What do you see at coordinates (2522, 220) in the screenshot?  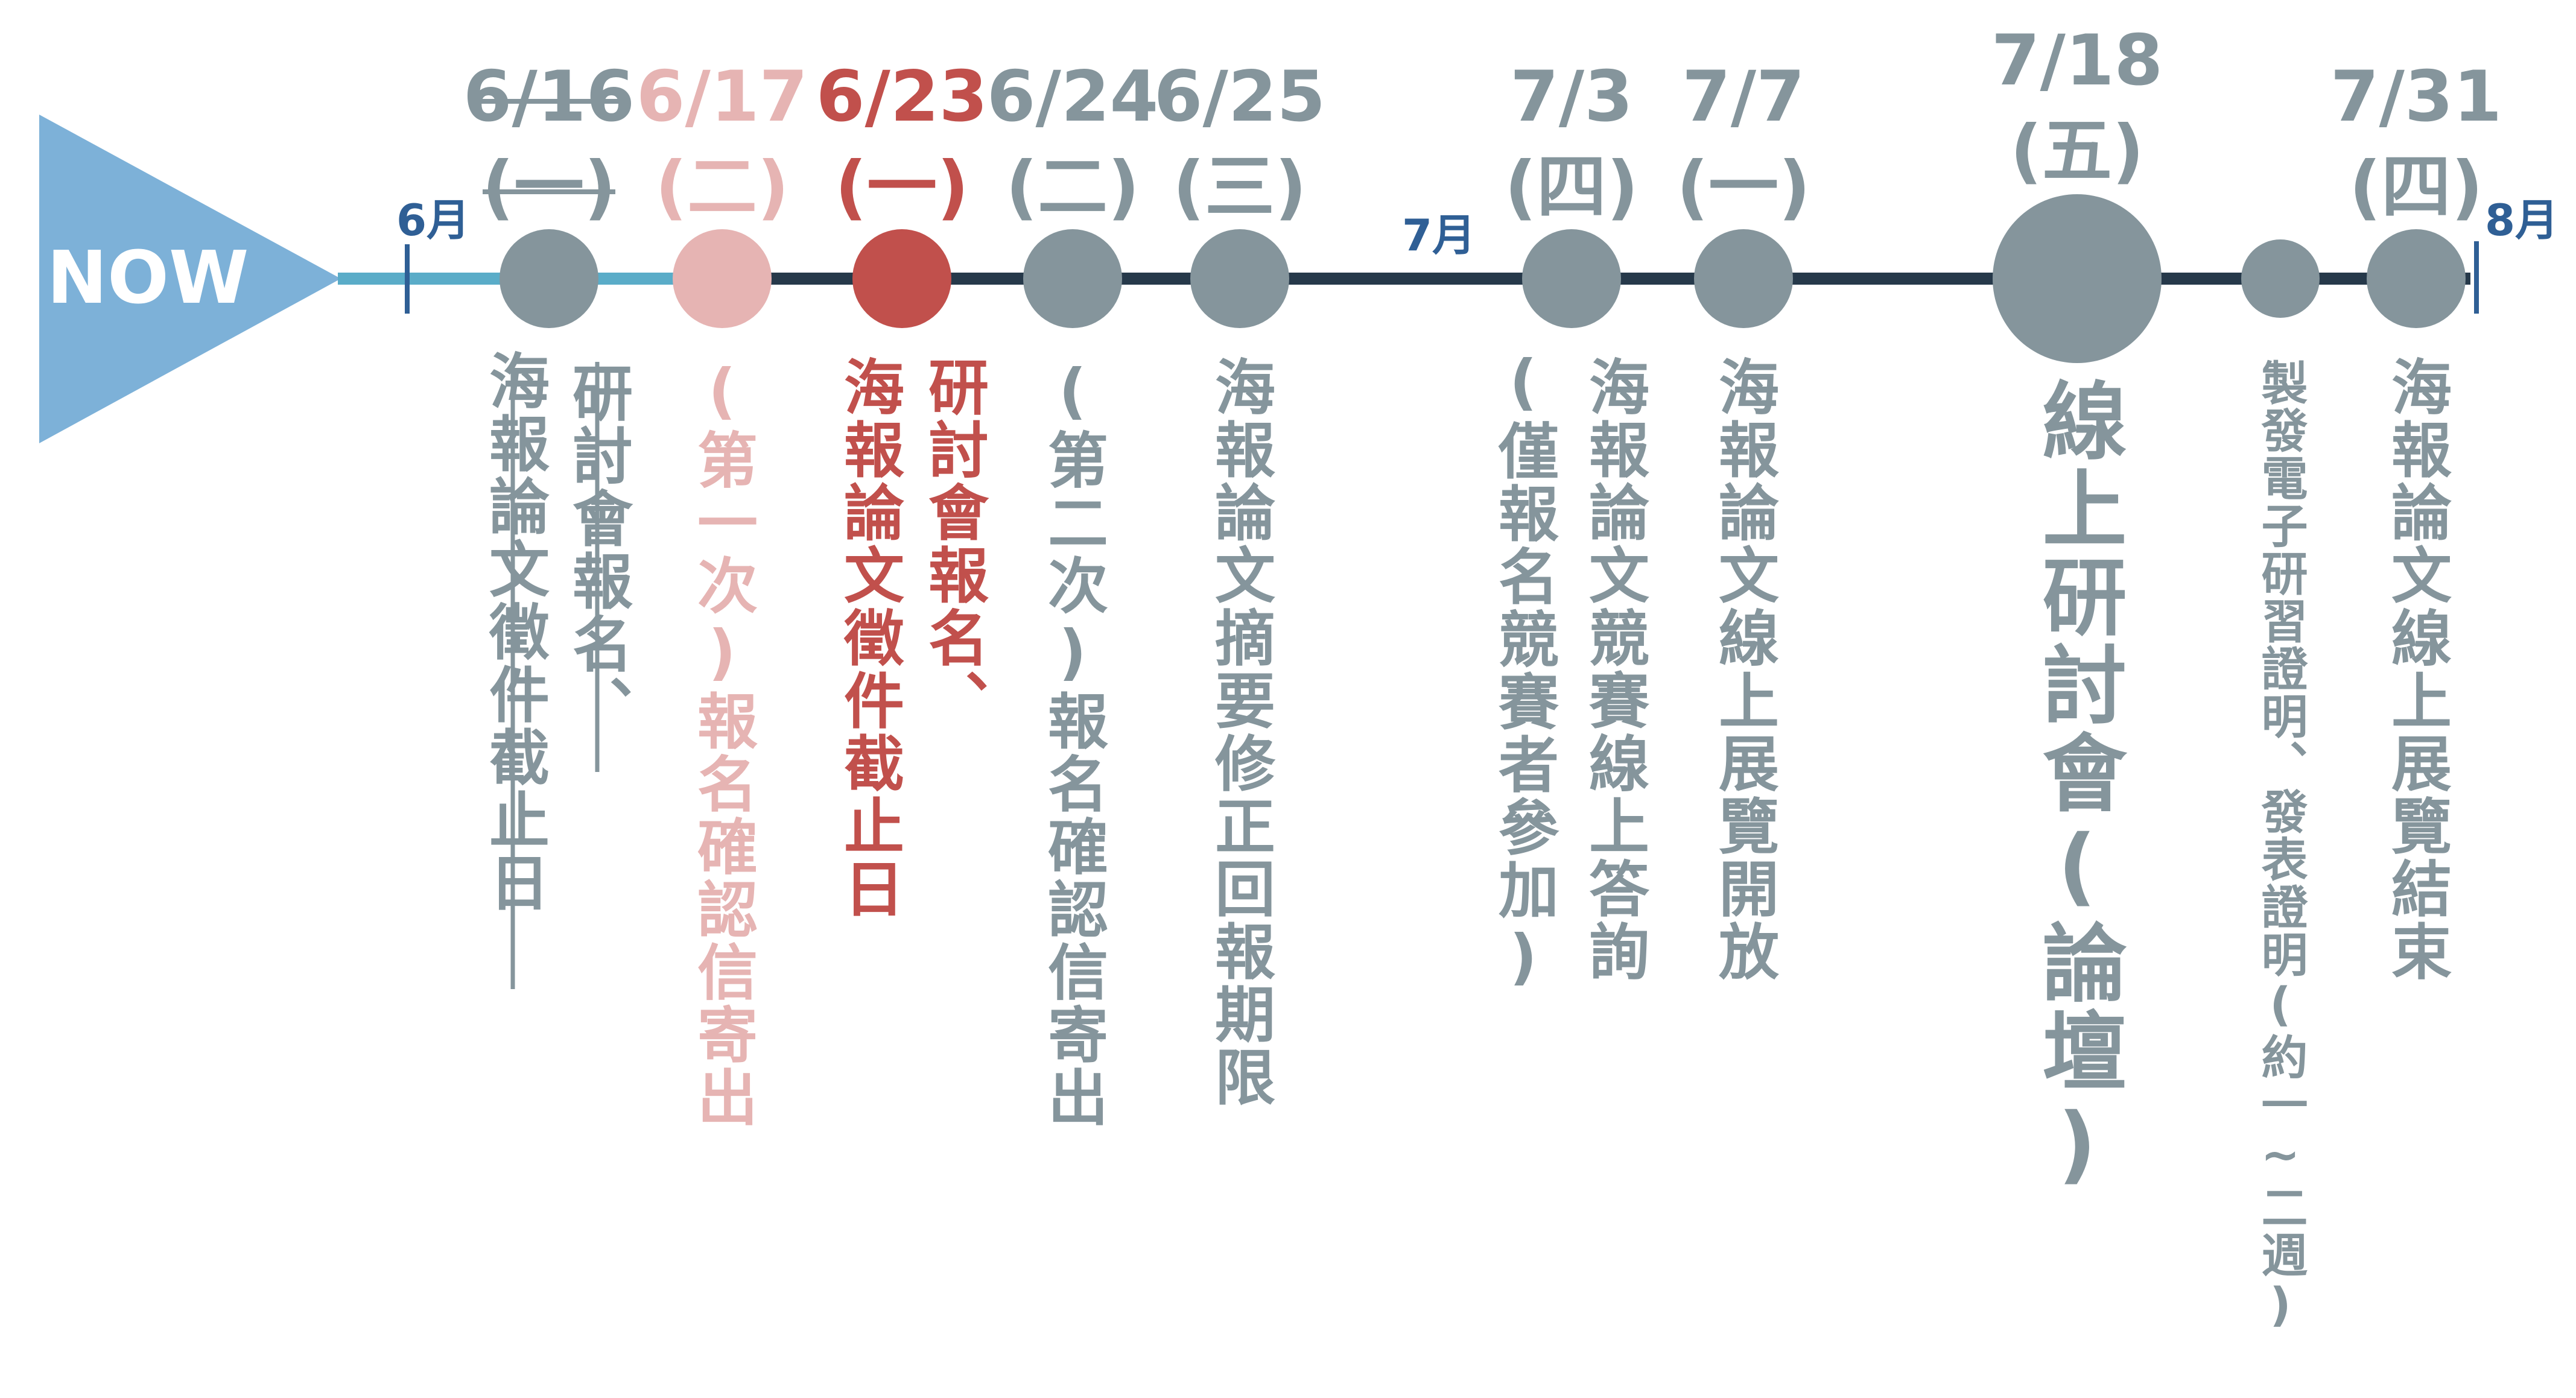 I see `month-label-august: 8月` at bounding box center [2522, 220].